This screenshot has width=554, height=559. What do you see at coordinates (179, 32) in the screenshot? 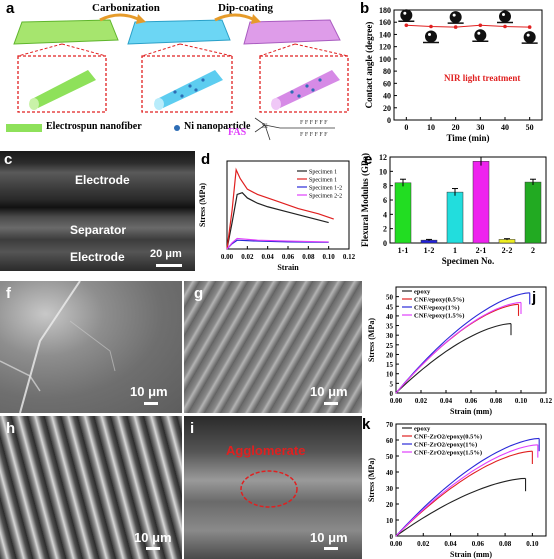
I see `mat-blue` at bounding box center [179, 32].